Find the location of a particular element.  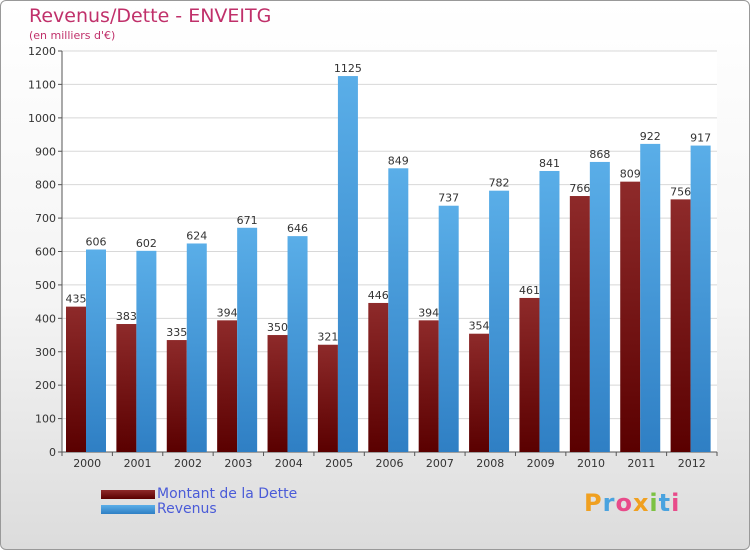

value-label-revenus: 646 is located at coordinates (297, 228).